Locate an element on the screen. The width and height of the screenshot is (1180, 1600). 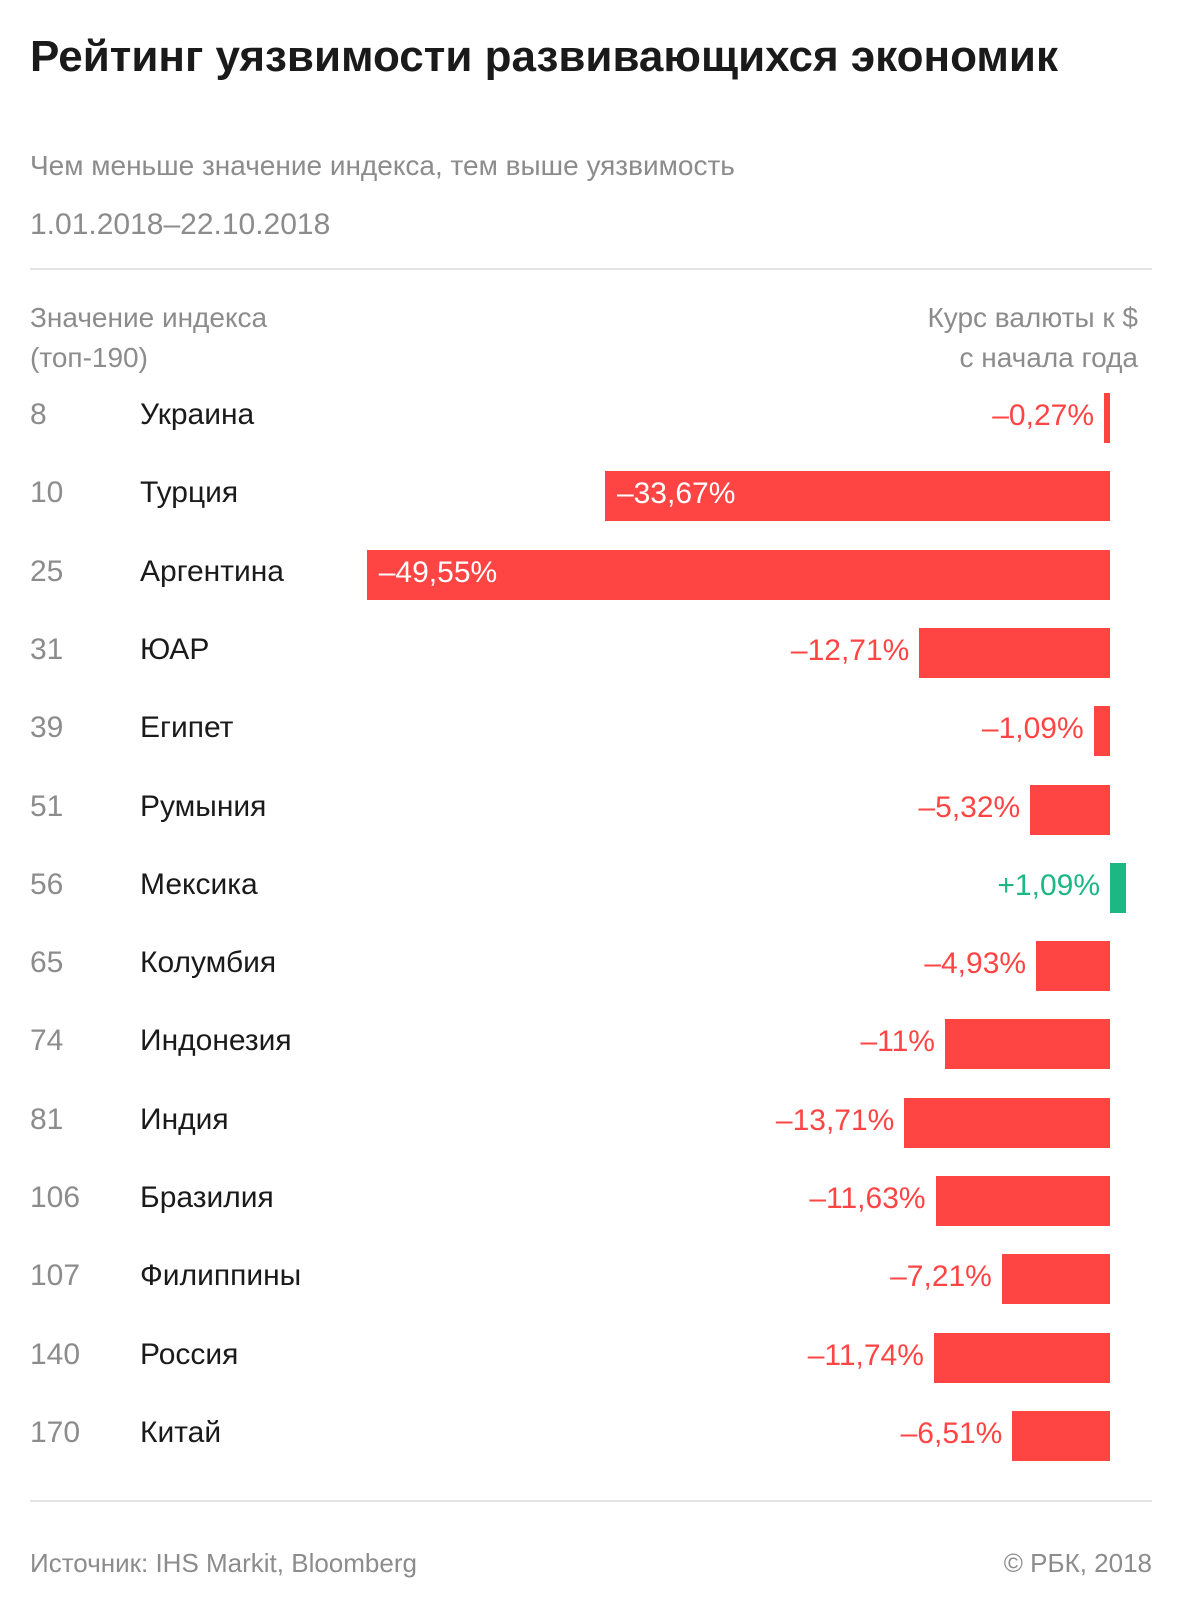
value-label: –1,09% is located at coordinates (1032, 729).